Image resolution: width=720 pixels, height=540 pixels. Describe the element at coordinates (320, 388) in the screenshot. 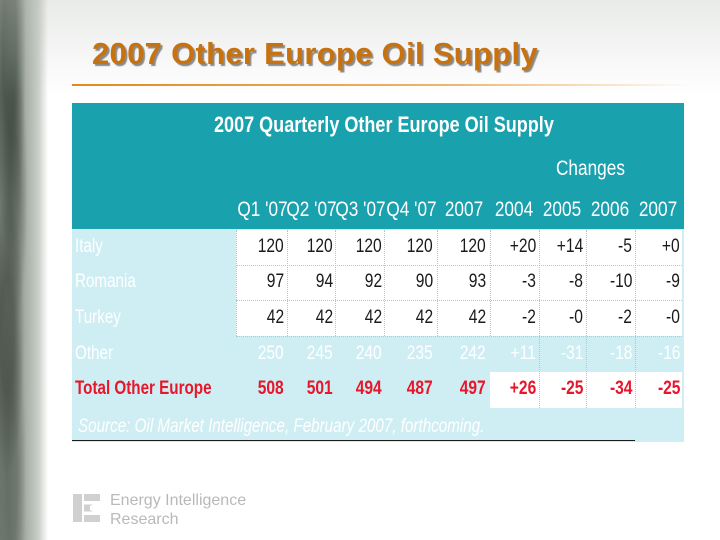

I see `table-cell: 501` at that location.